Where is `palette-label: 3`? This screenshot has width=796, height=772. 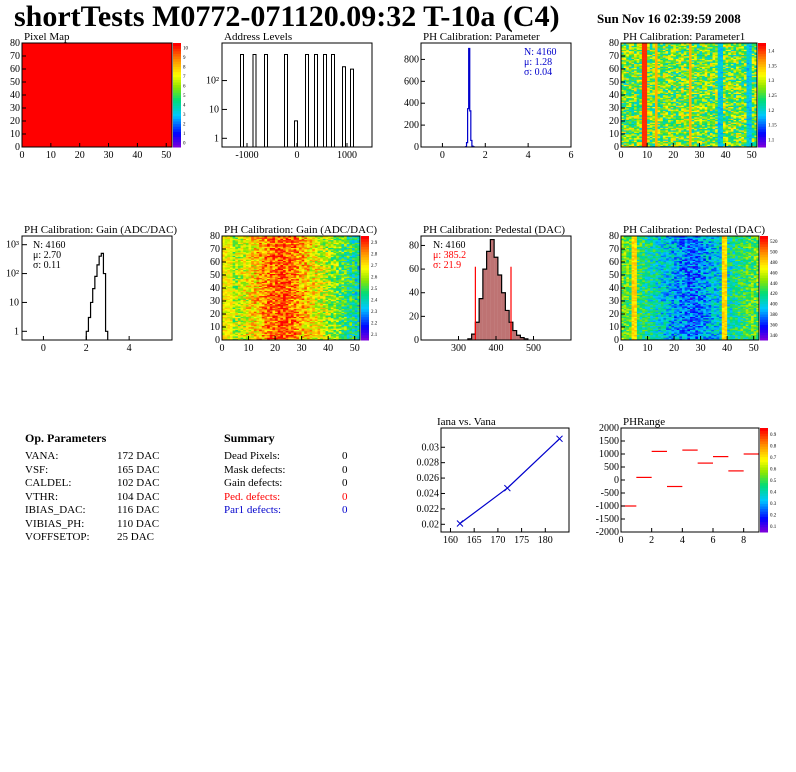
palette-label: 3 is located at coordinates (184, 115).